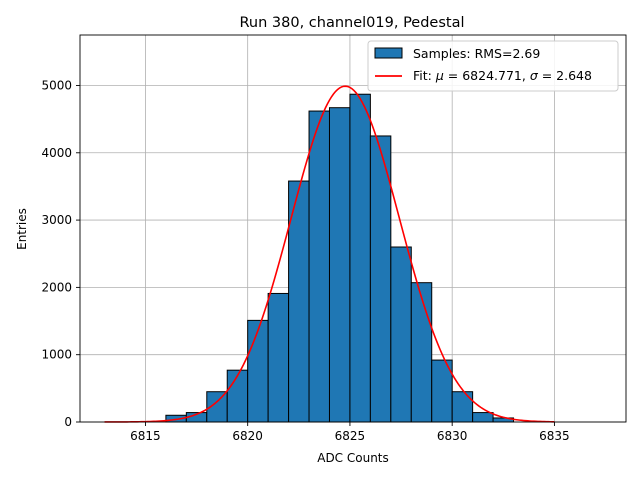  Describe the element at coordinates (56, 355) in the screenshot. I see `y-tick-label-1: 1000` at that location.